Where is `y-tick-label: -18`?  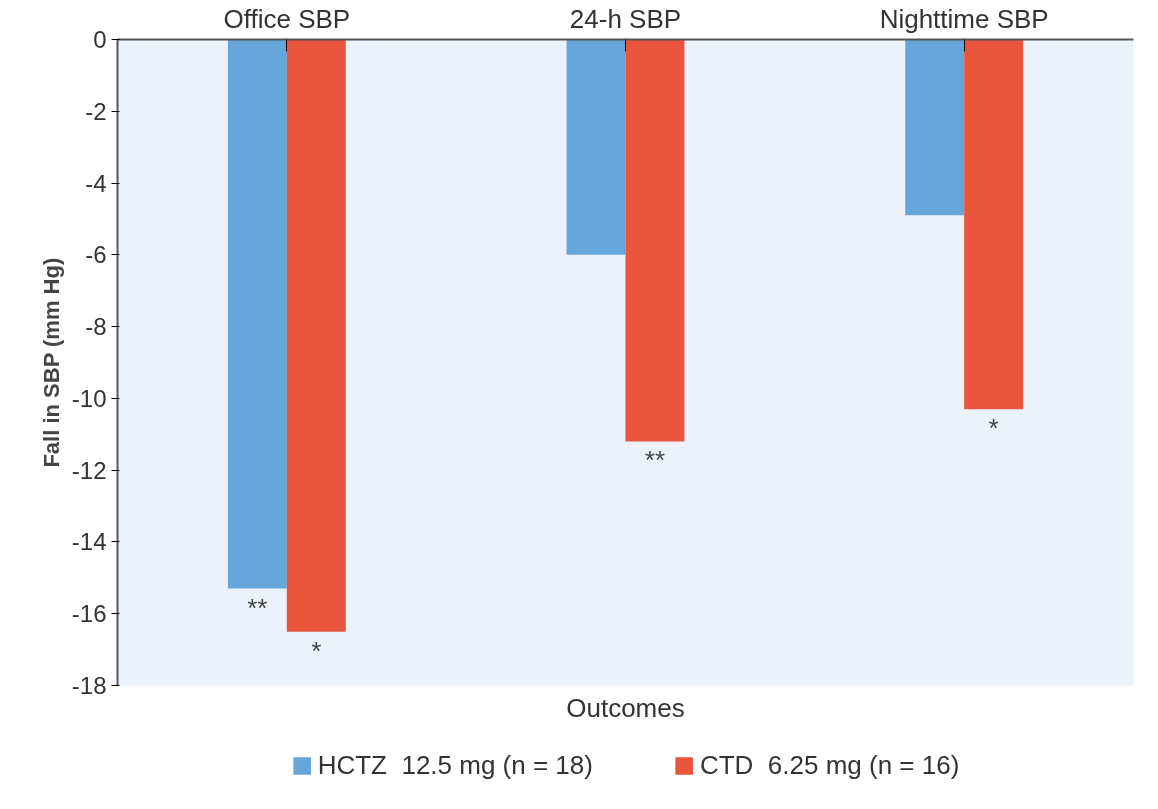 y-tick-label: -18 is located at coordinates (89, 685).